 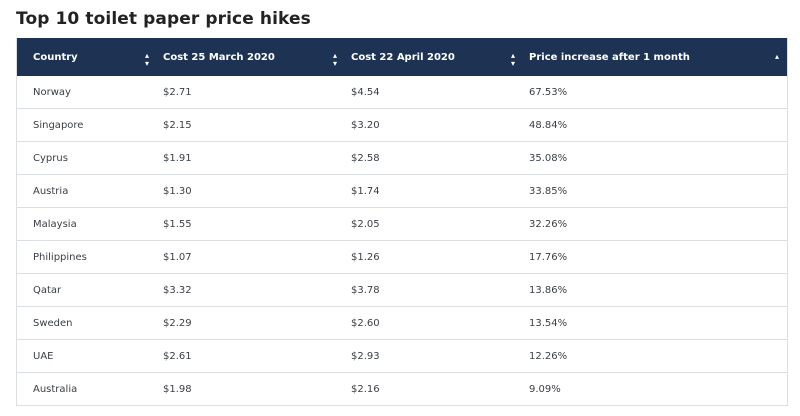 I want to click on sort-up-icon: ▴, so click(x=777, y=56).